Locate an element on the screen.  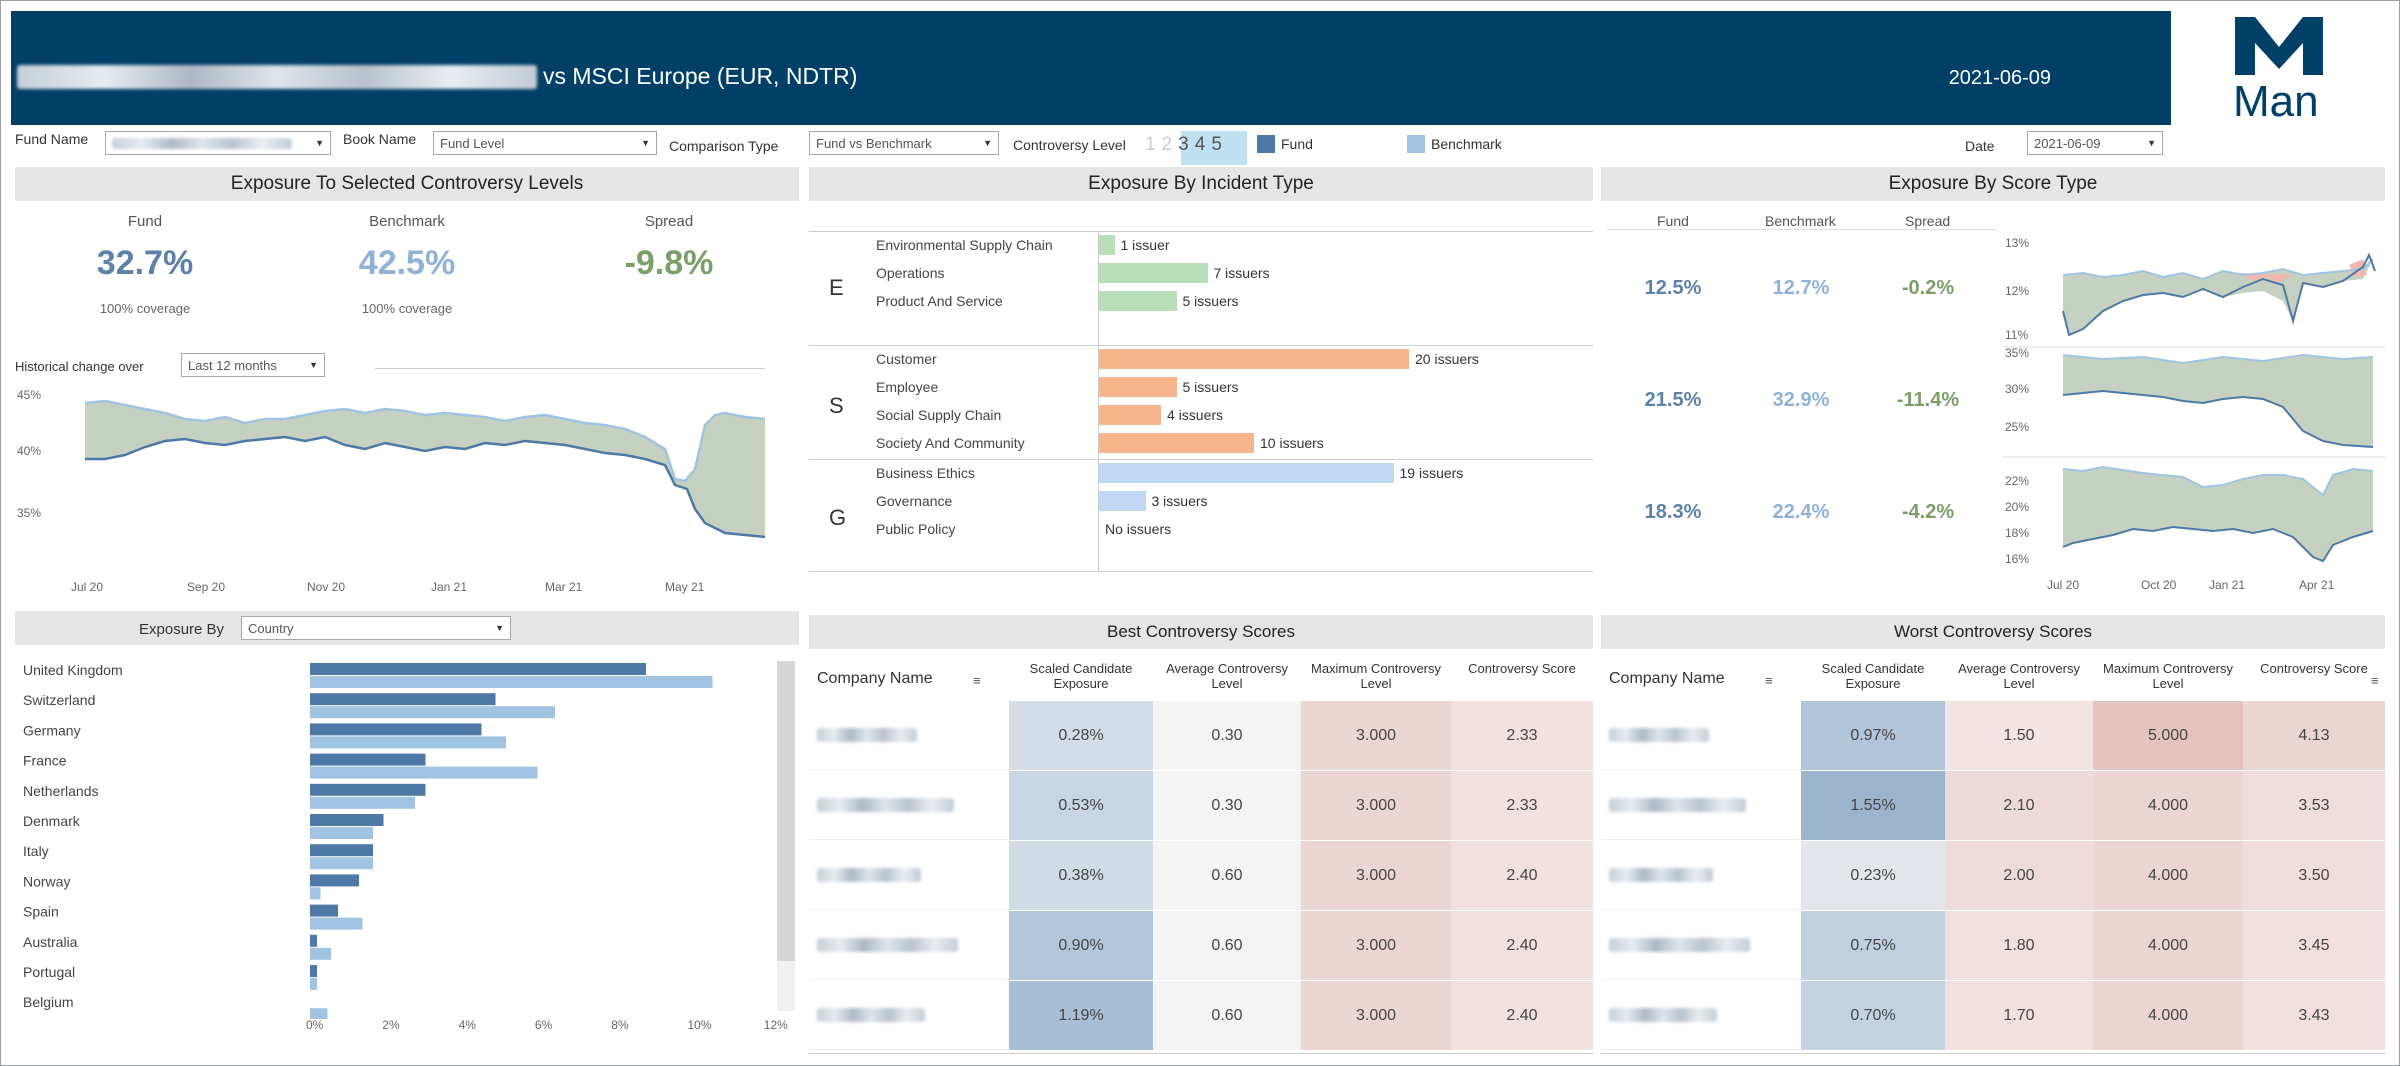
controversy-level-selector: 1 2 3 4 5 is located at coordinates (1183, 145).